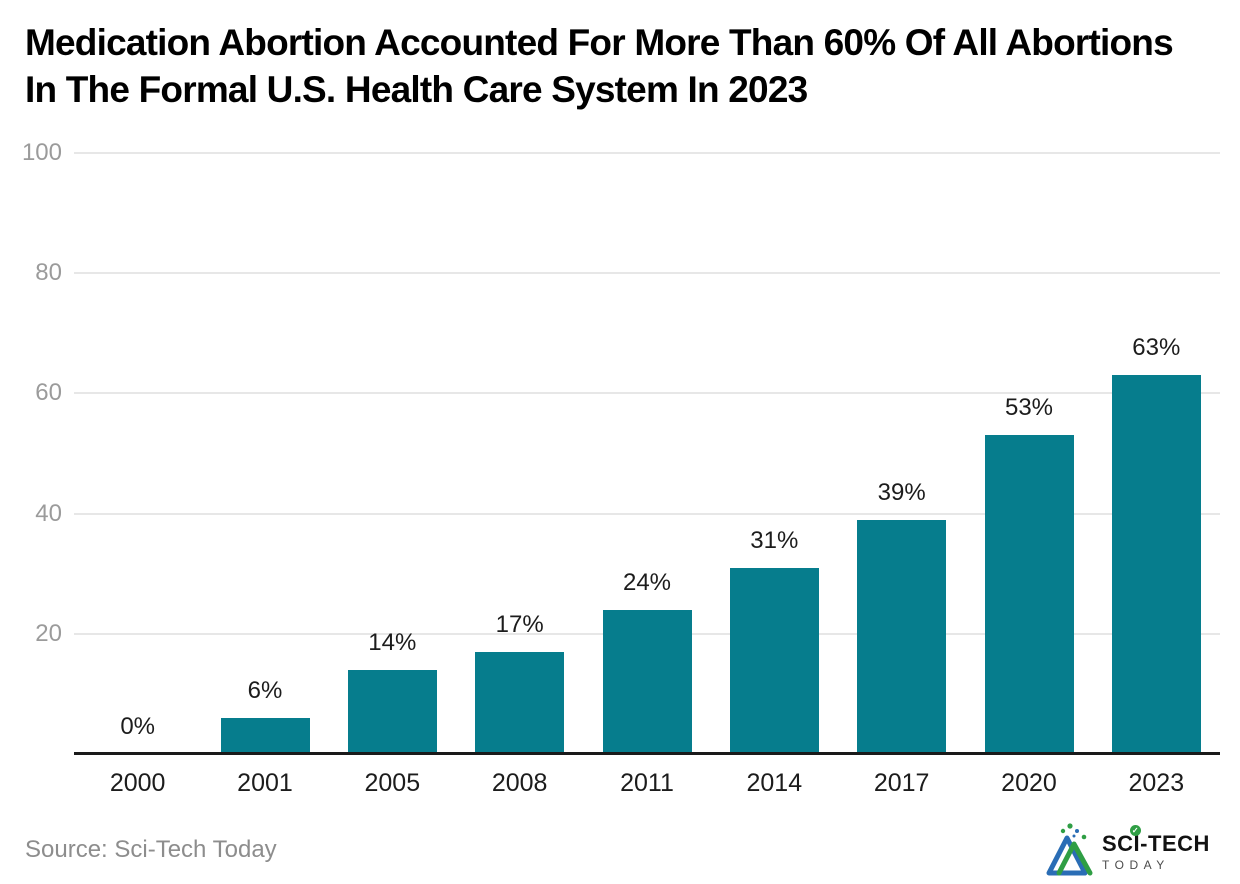  I want to click on bar-value-label: 14%, so click(392, 642).